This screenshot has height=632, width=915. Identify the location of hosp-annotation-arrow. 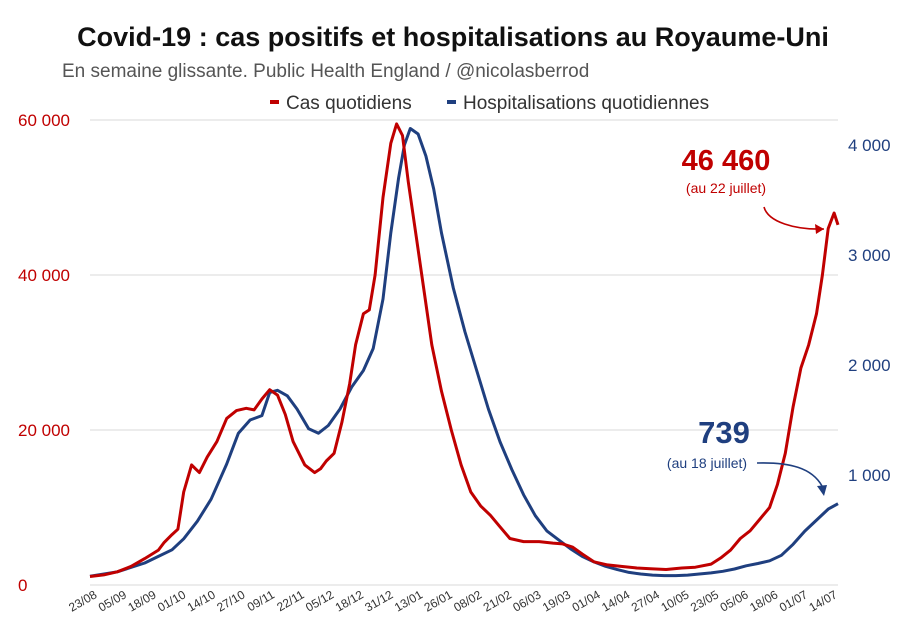
(789, 474).